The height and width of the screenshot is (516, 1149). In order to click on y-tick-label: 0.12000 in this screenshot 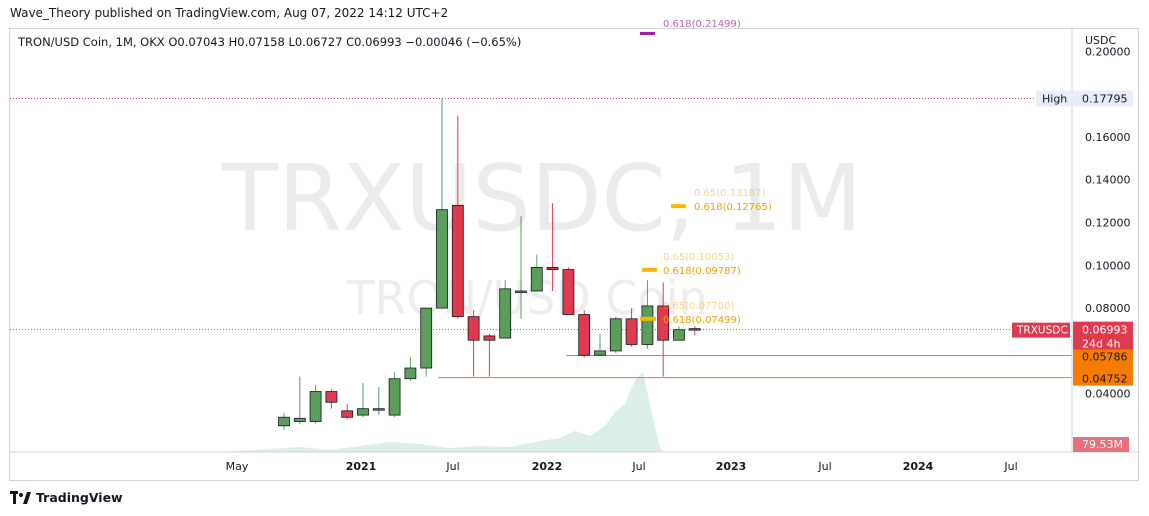, I will do `click(1108, 223)`.